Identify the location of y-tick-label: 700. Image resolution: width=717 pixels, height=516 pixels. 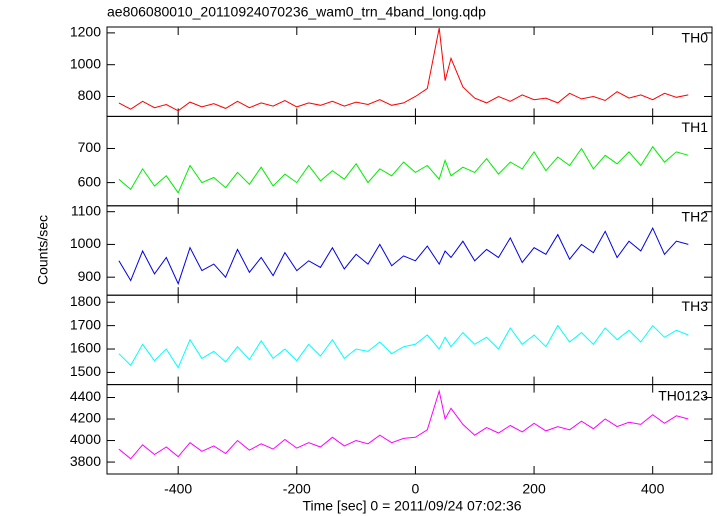
(90, 147).